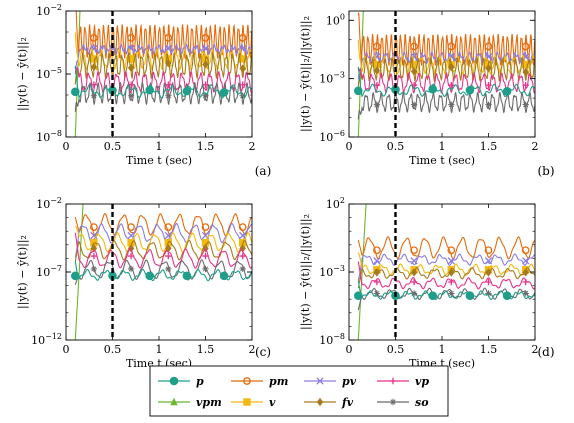  I want to click on plot-area, so click(161, 272).